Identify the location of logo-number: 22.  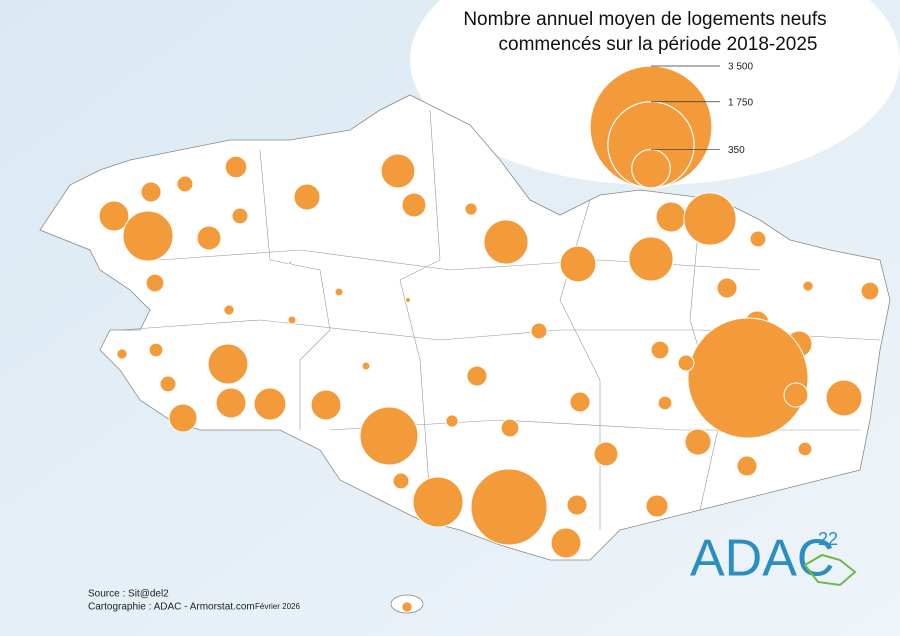
(828, 539).